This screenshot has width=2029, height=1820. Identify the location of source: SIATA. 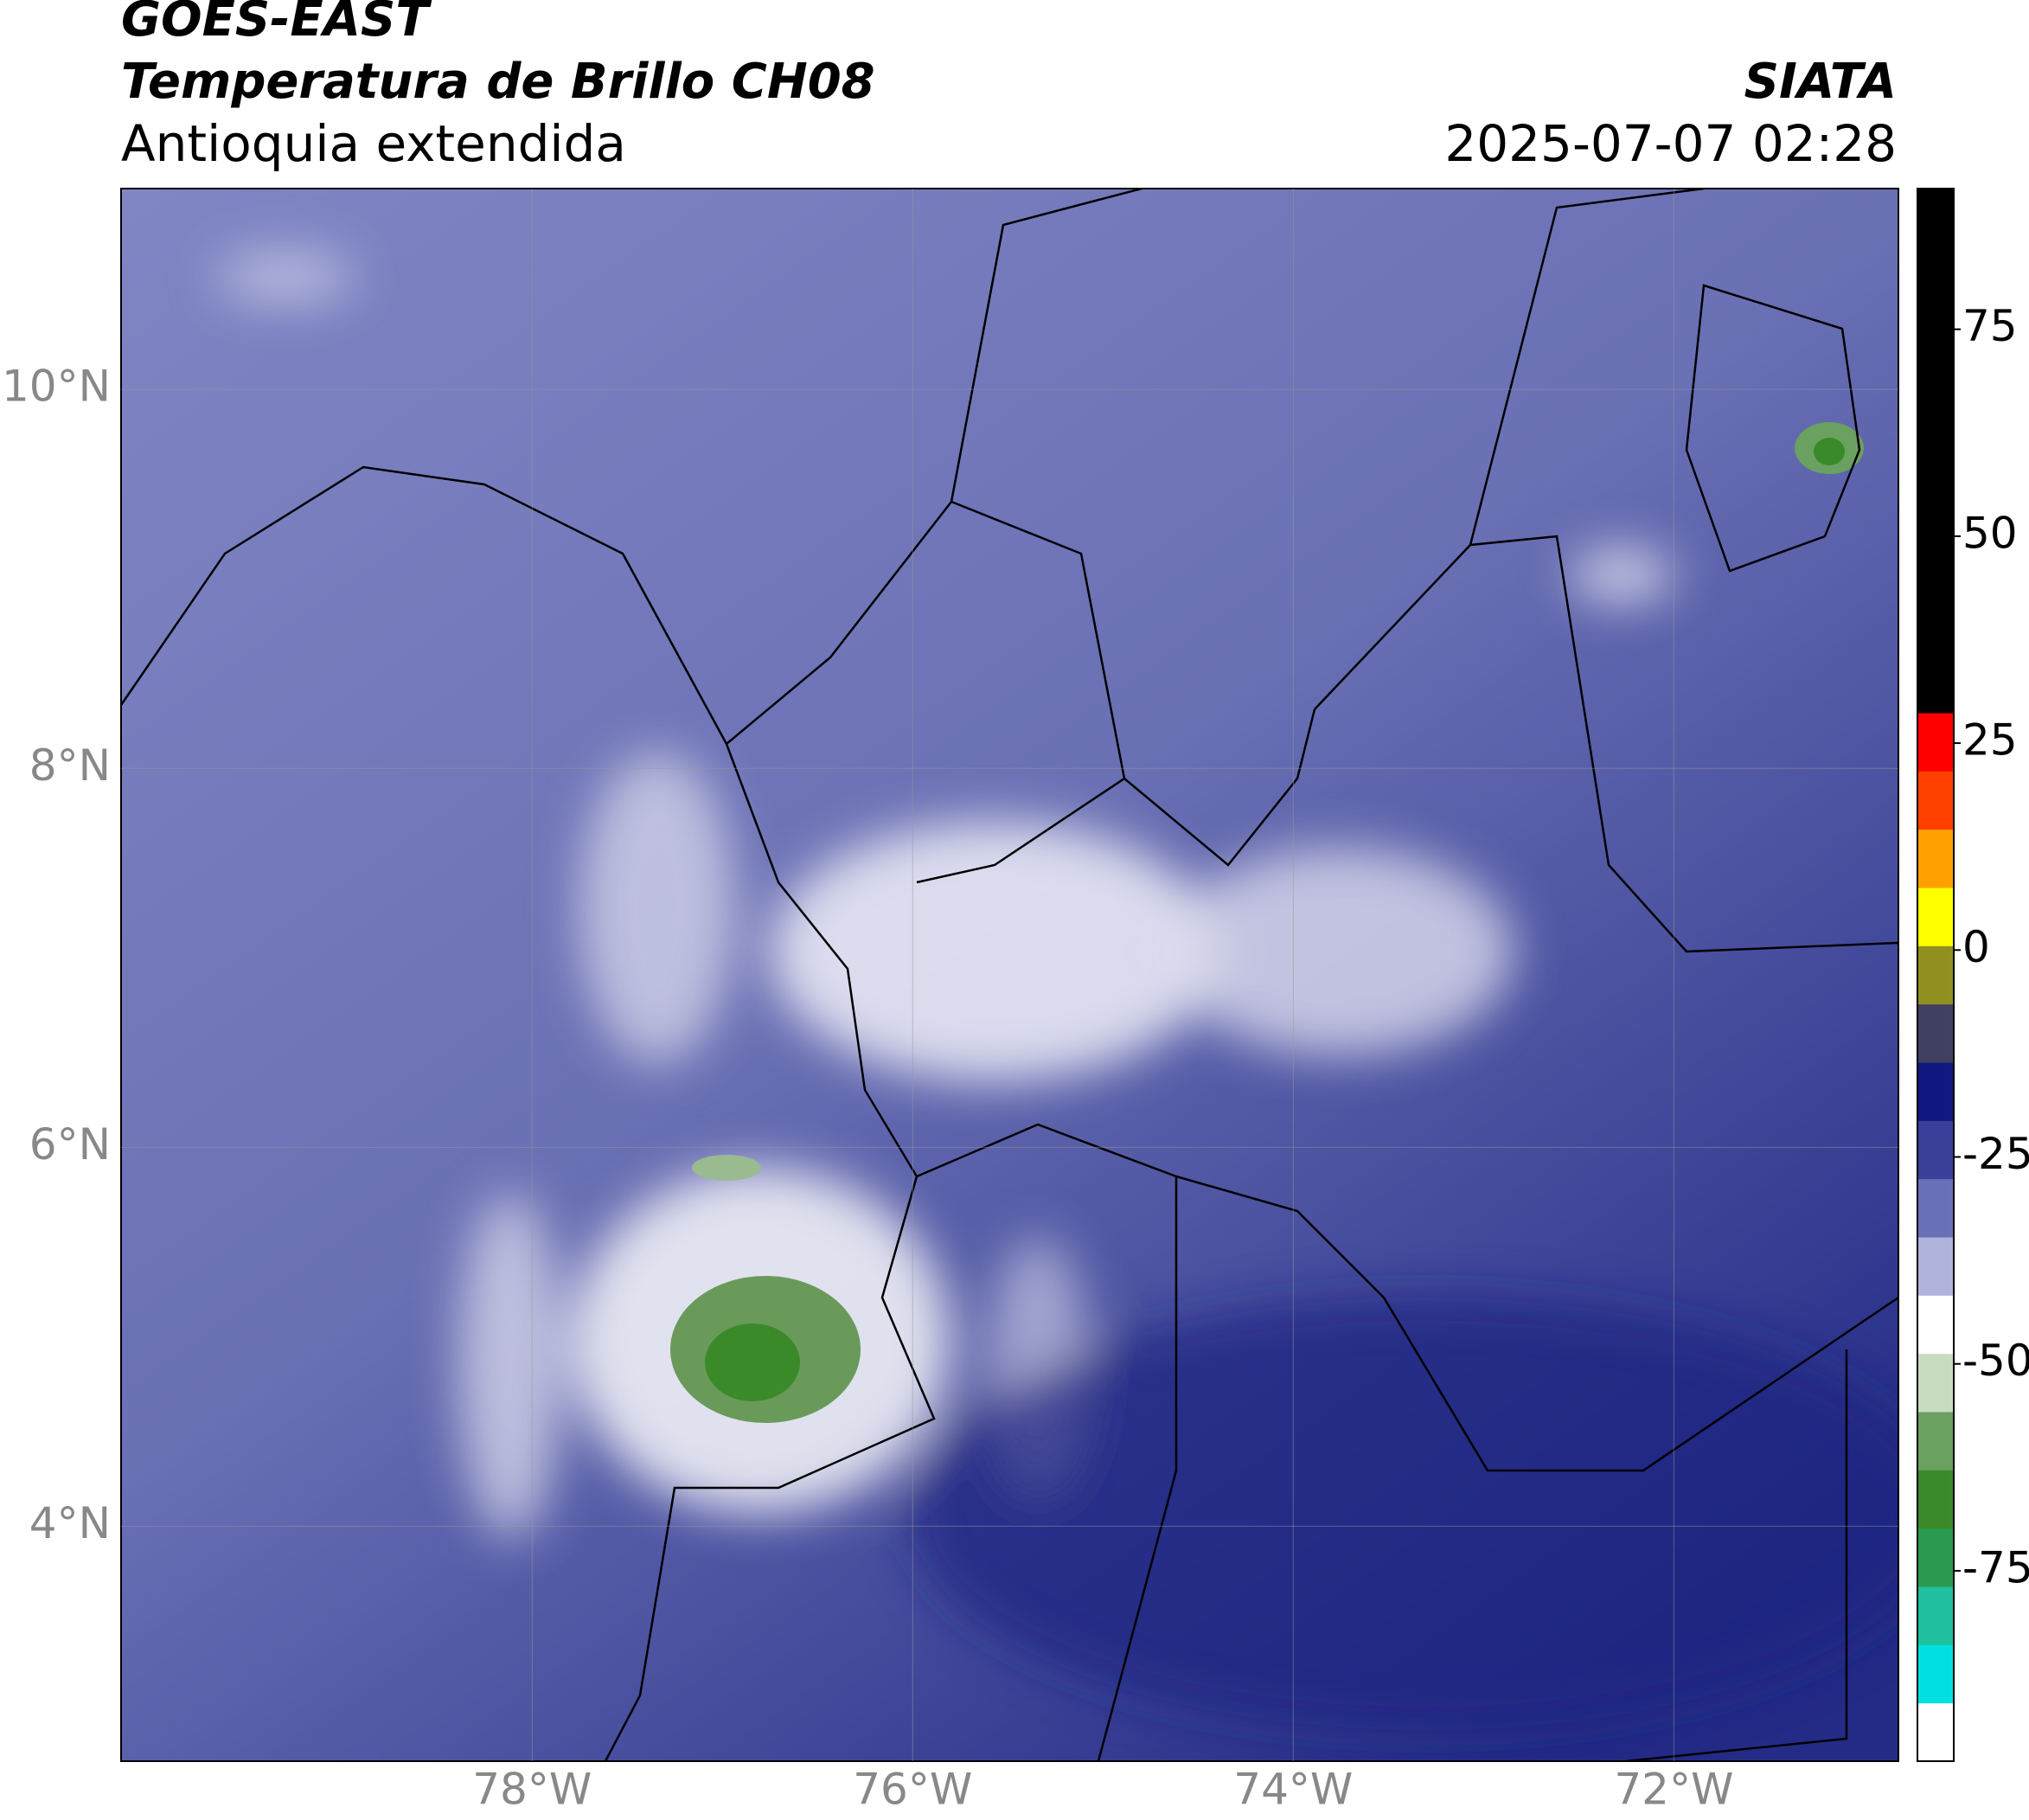
(1820, 82).